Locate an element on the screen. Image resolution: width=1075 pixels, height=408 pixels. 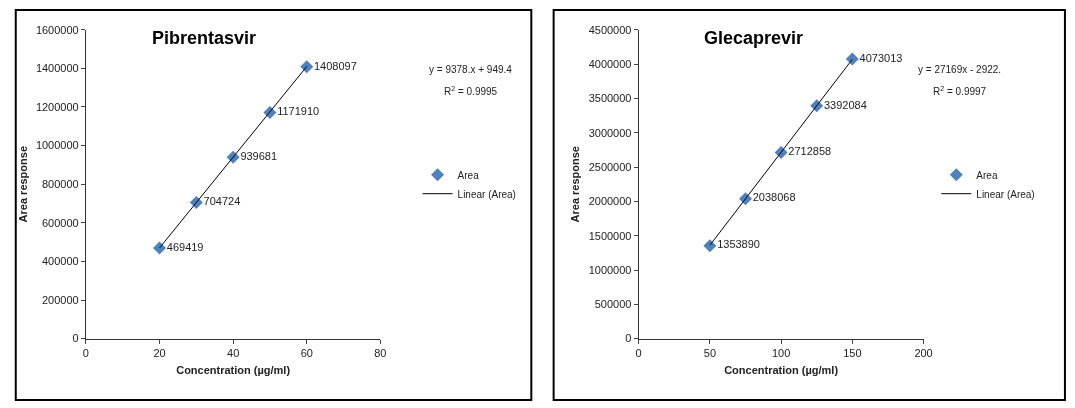
text: y = 9378.x + 949.4 is located at coordinates (471, 69).